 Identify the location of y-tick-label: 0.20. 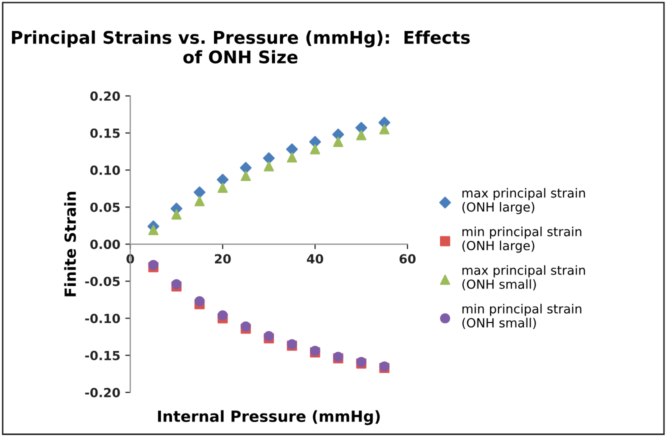
(105, 96).